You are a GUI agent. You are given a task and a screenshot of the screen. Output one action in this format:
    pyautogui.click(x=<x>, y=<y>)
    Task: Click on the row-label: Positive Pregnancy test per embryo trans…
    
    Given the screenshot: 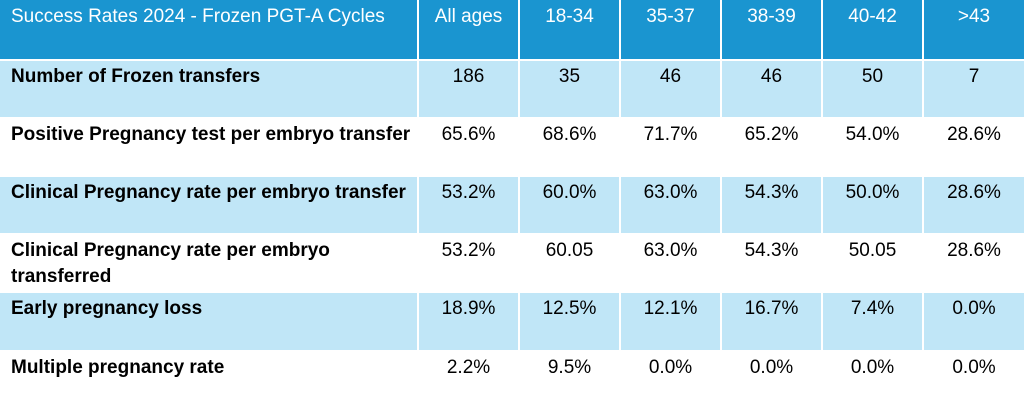 What is the action you would take?
    pyautogui.click(x=209, y=147)
    